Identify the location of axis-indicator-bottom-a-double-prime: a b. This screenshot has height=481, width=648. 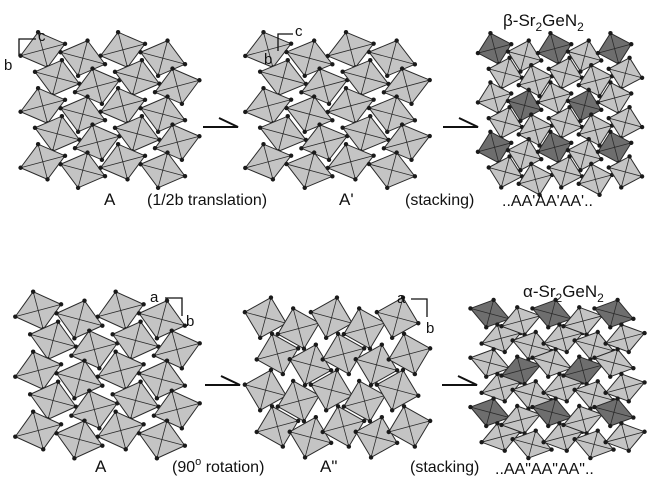
(415, 313).